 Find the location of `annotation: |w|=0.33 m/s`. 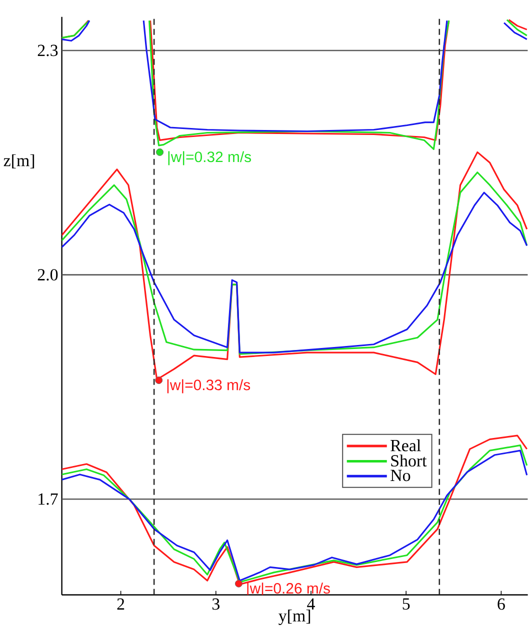

annotation: |w|=0.33 m/s is located at coordinates (209, 386).